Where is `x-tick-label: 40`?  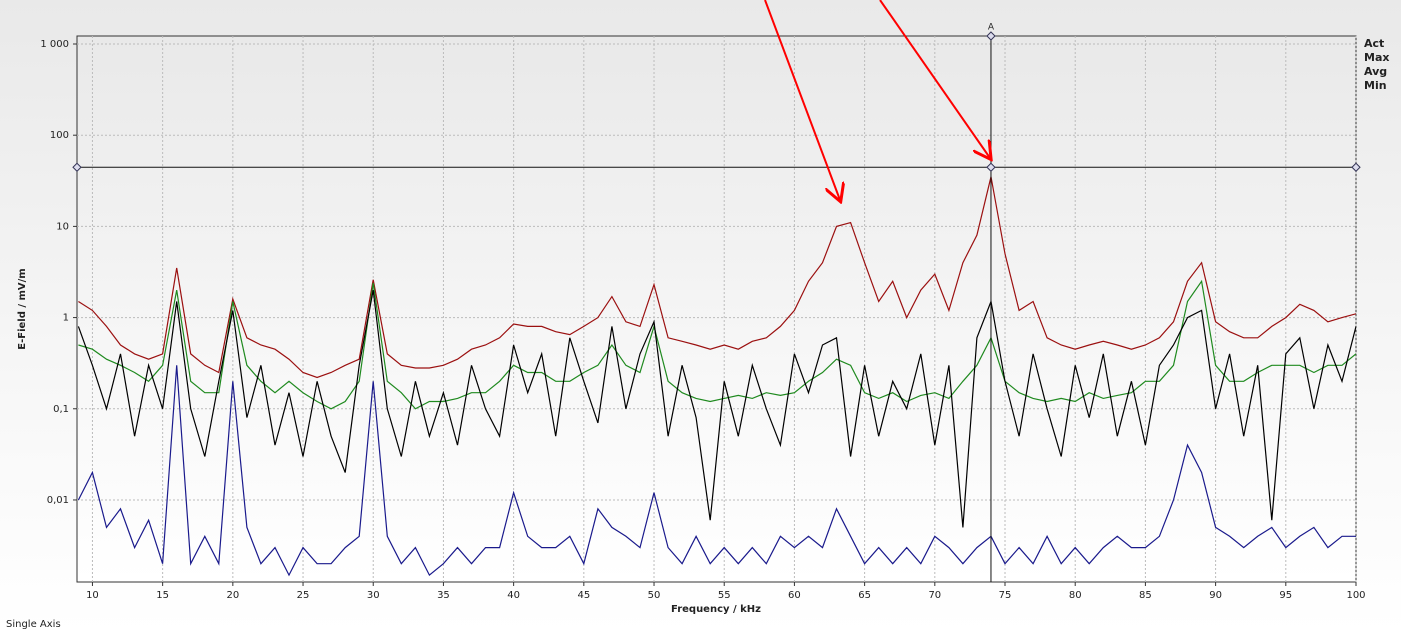
x-tick-label: 40 is located at coordinates (513, 595).